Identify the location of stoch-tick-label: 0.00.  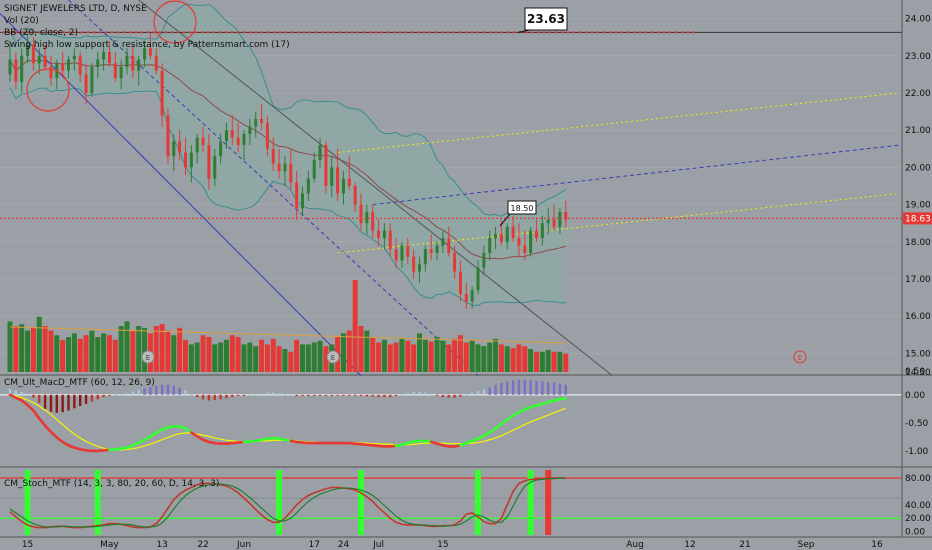
(915, 533).